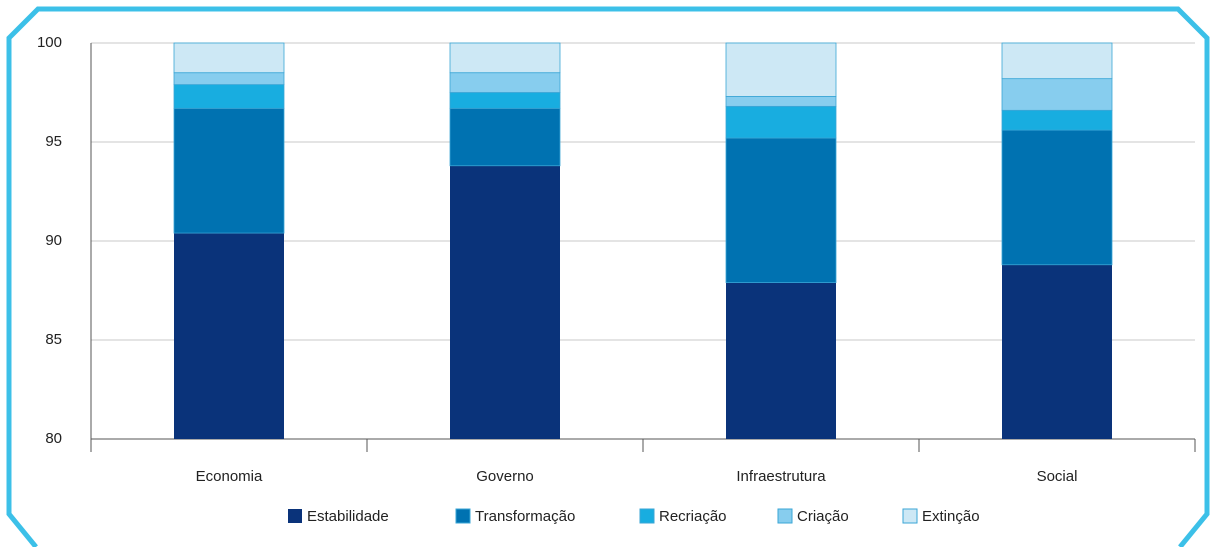 This screenshot has height=547, width=1216. What do you see at coordinates (781, 476) in the screenshot?
I see `x-tick-label: Infraestrutura` at bounding box center [781, 476].